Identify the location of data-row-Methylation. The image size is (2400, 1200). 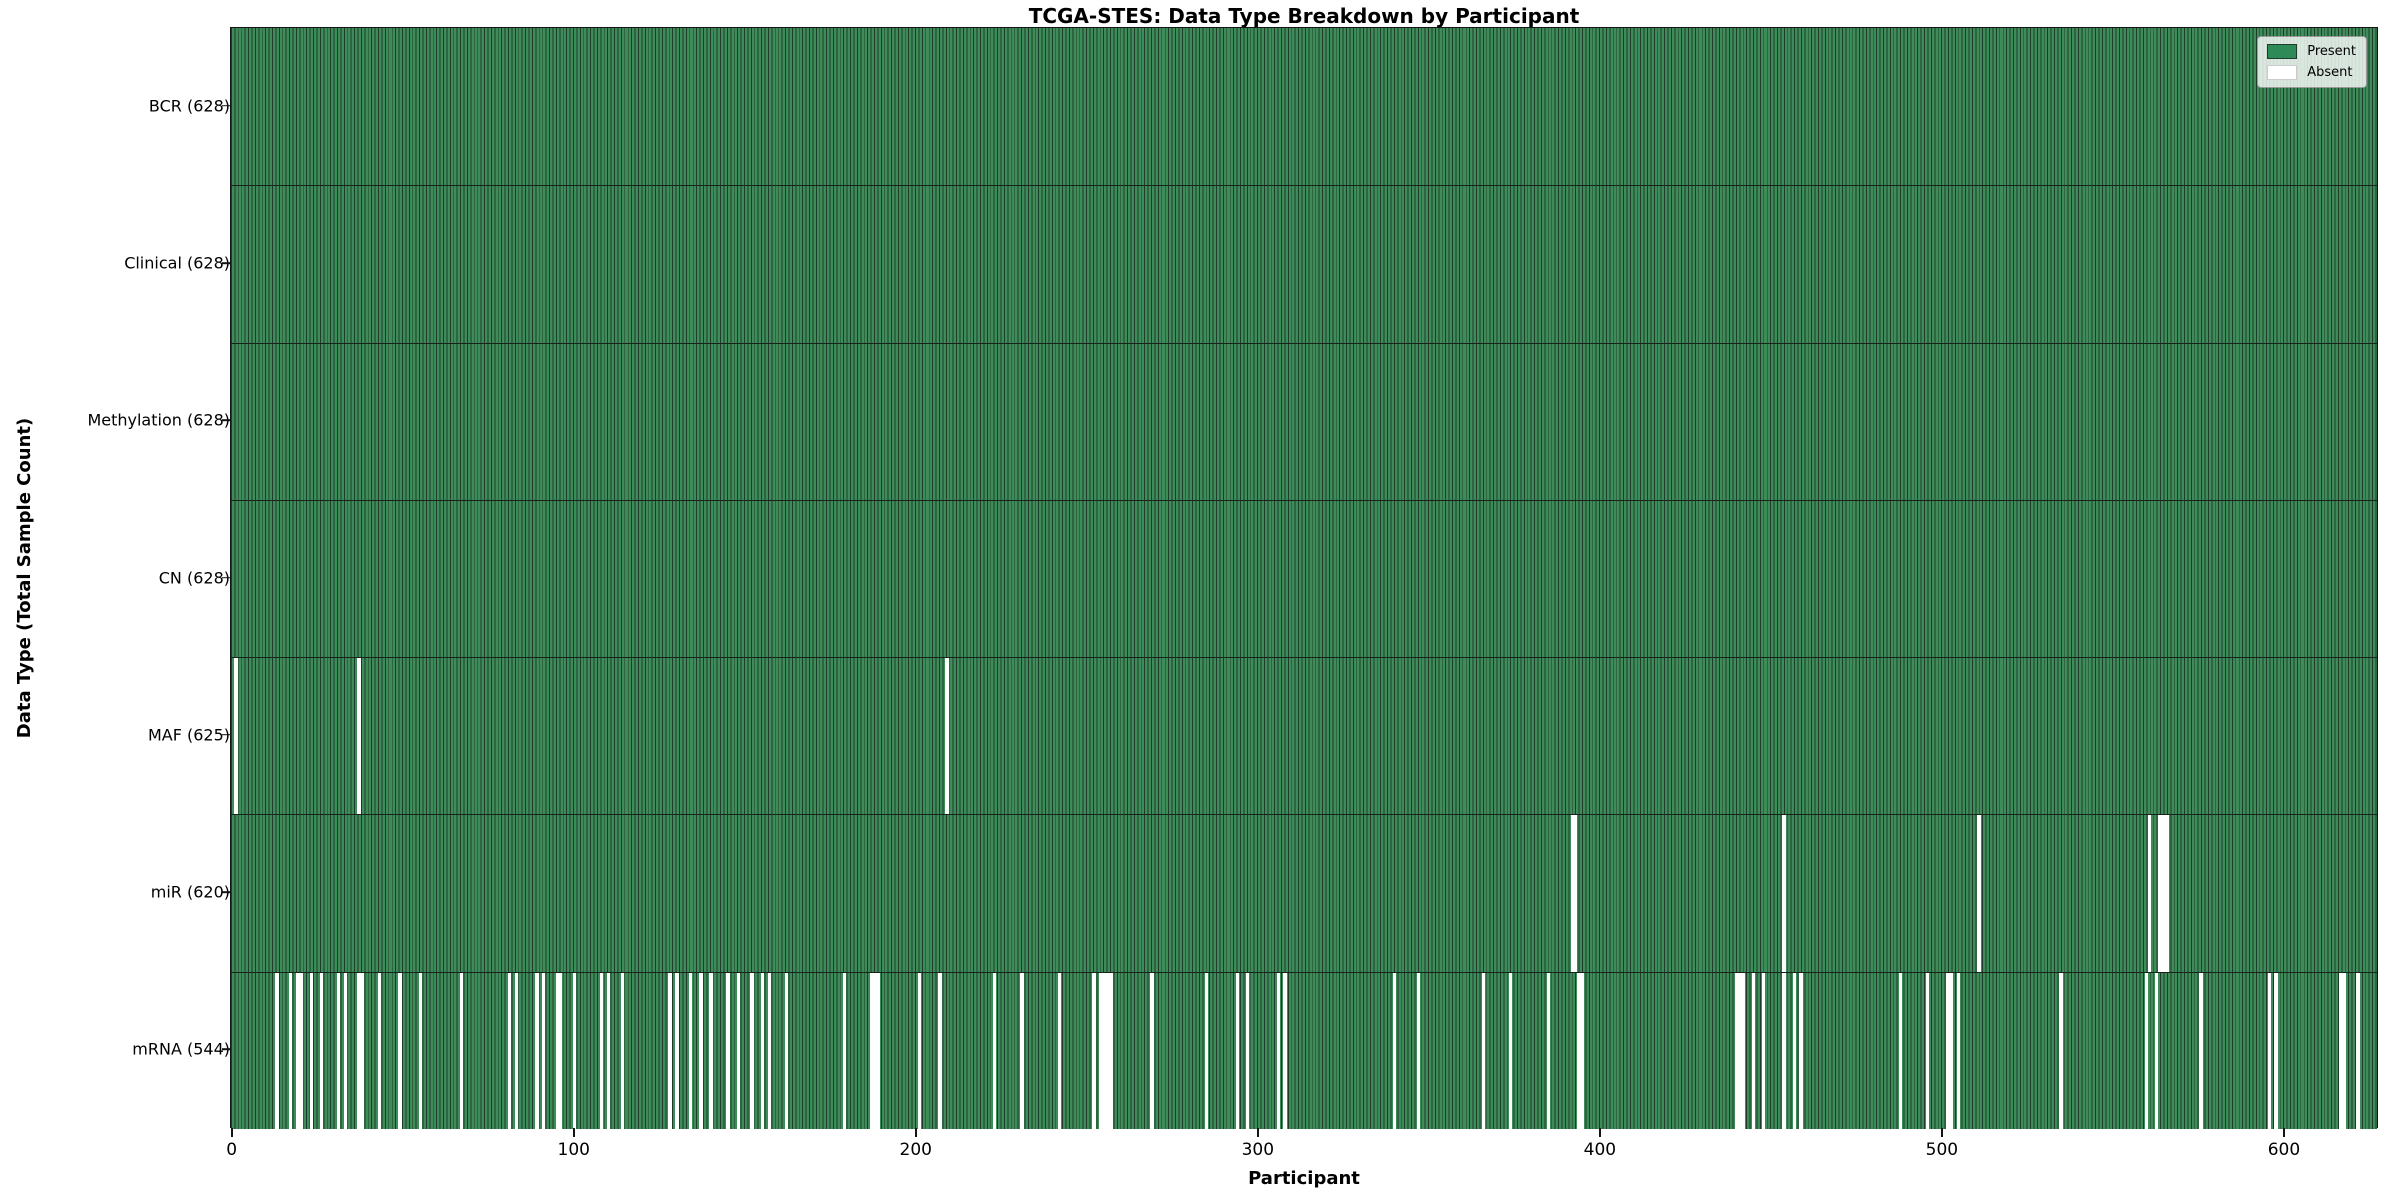
(1304, 421).